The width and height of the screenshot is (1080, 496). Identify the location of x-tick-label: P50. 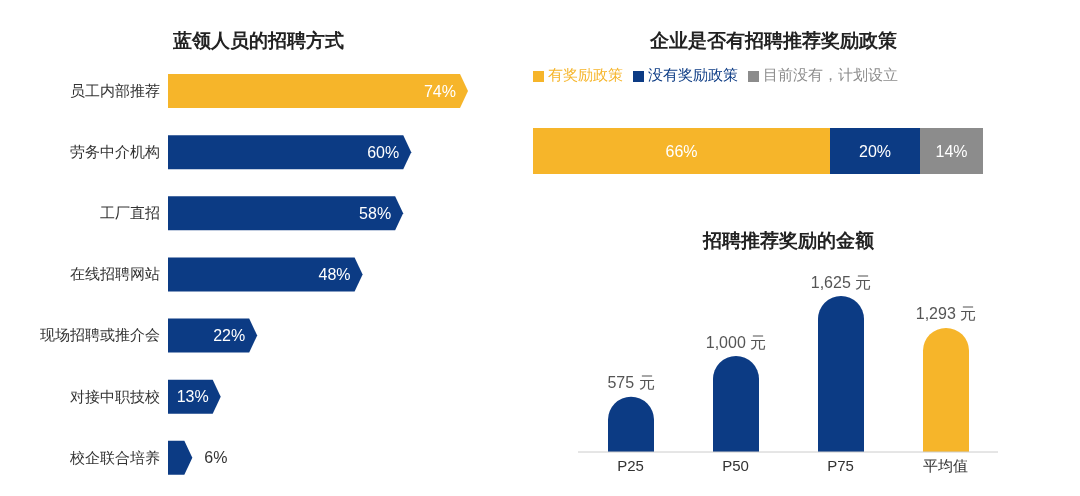
(735, 465).